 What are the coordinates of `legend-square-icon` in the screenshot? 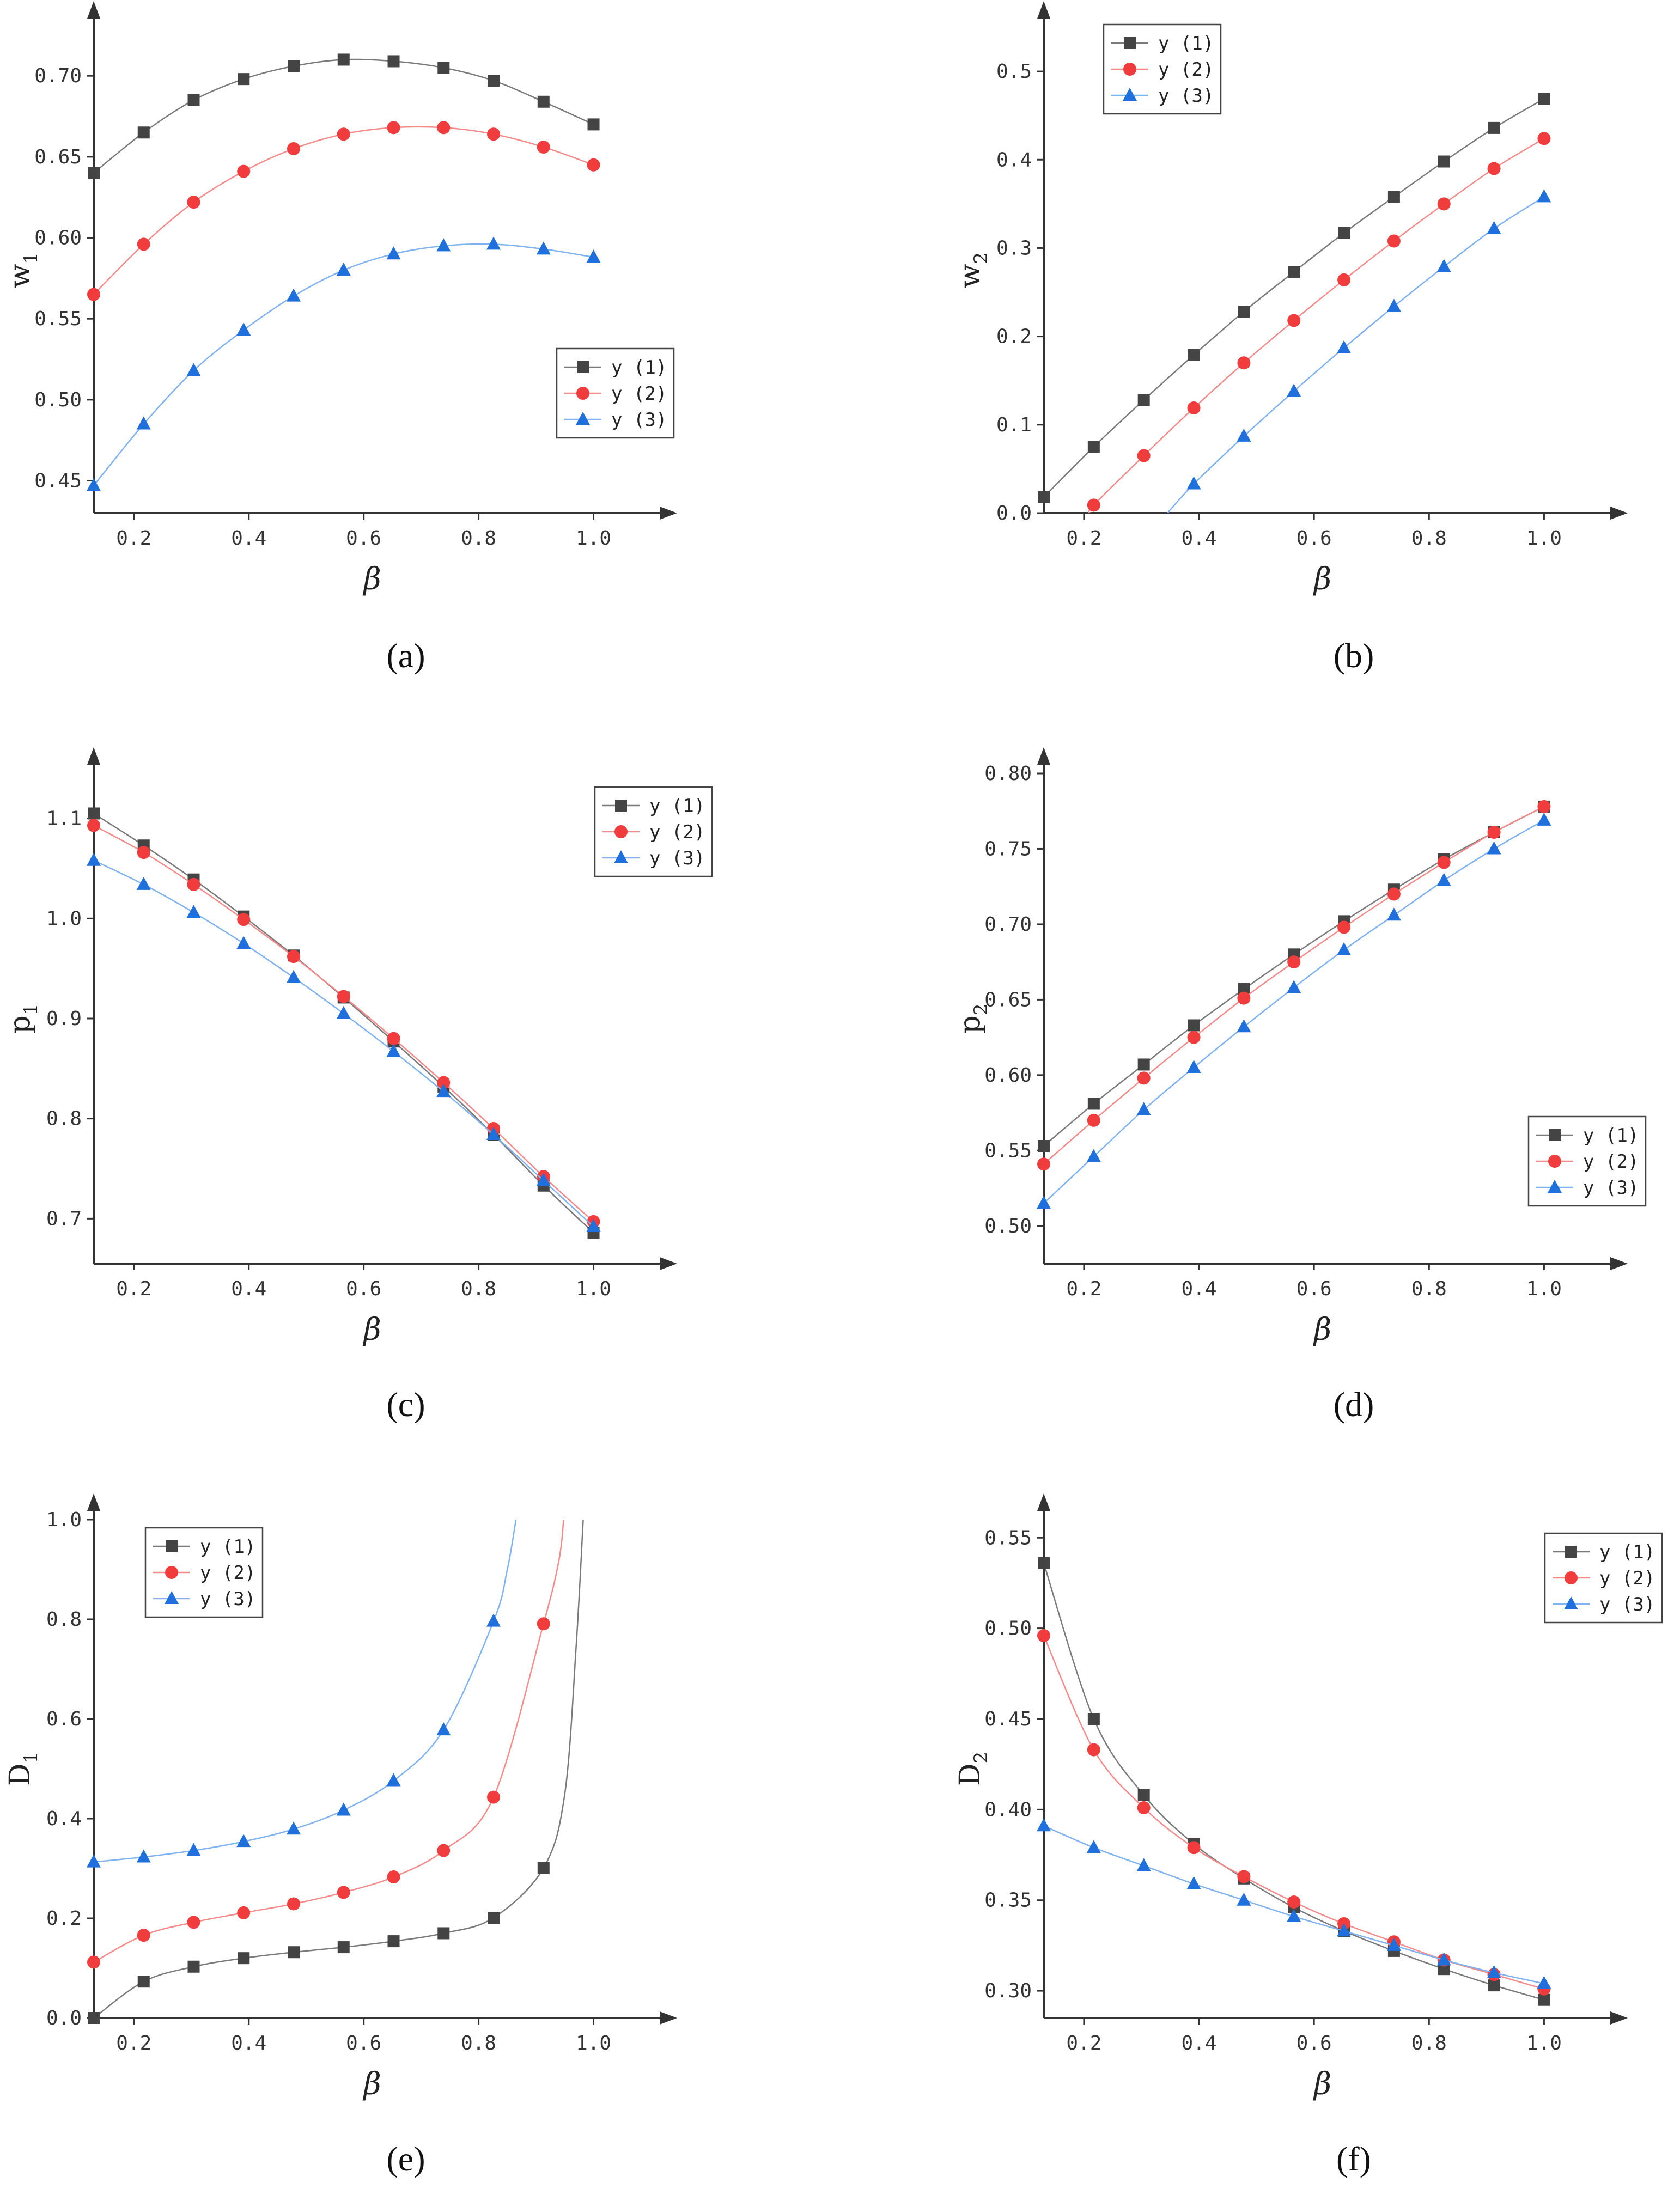 It's located at (621, 806).